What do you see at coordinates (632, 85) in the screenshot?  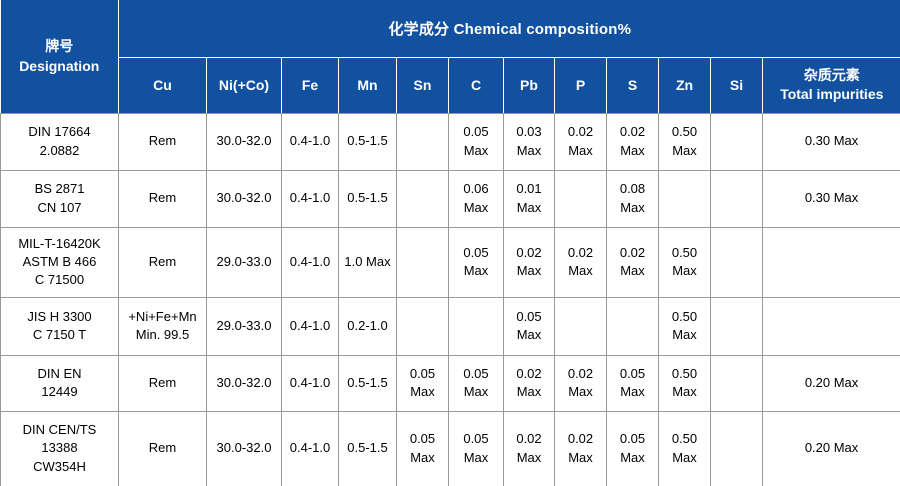 I see `column-header-s: S` at bounding box center [632, 85].